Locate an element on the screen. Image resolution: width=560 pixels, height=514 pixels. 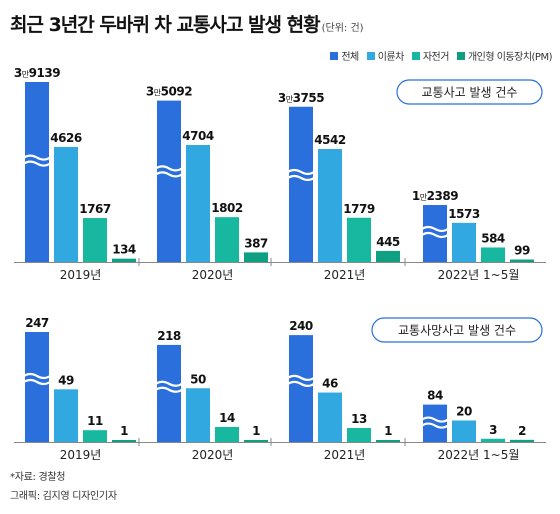
credit-note: 그래픽: 김지영 디자인기자 is located at coordinates (63, 496).